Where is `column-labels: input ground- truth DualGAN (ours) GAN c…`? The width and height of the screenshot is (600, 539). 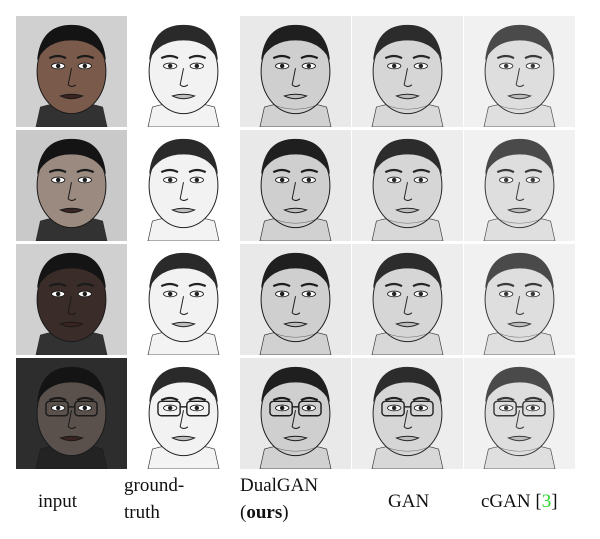 column-labels: input ground- truth DualGAN (ours) GAN c… is located at coordinates (296, 503).